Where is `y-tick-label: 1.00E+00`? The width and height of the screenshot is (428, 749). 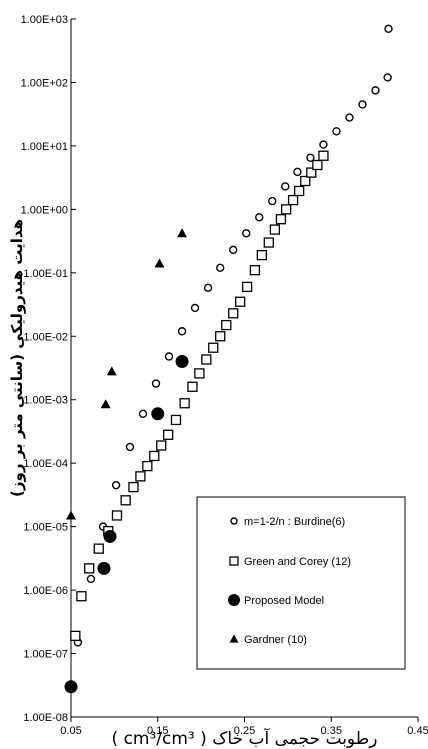
y-tick-label: 1.00E+00 is located at coordinates (44, 210).